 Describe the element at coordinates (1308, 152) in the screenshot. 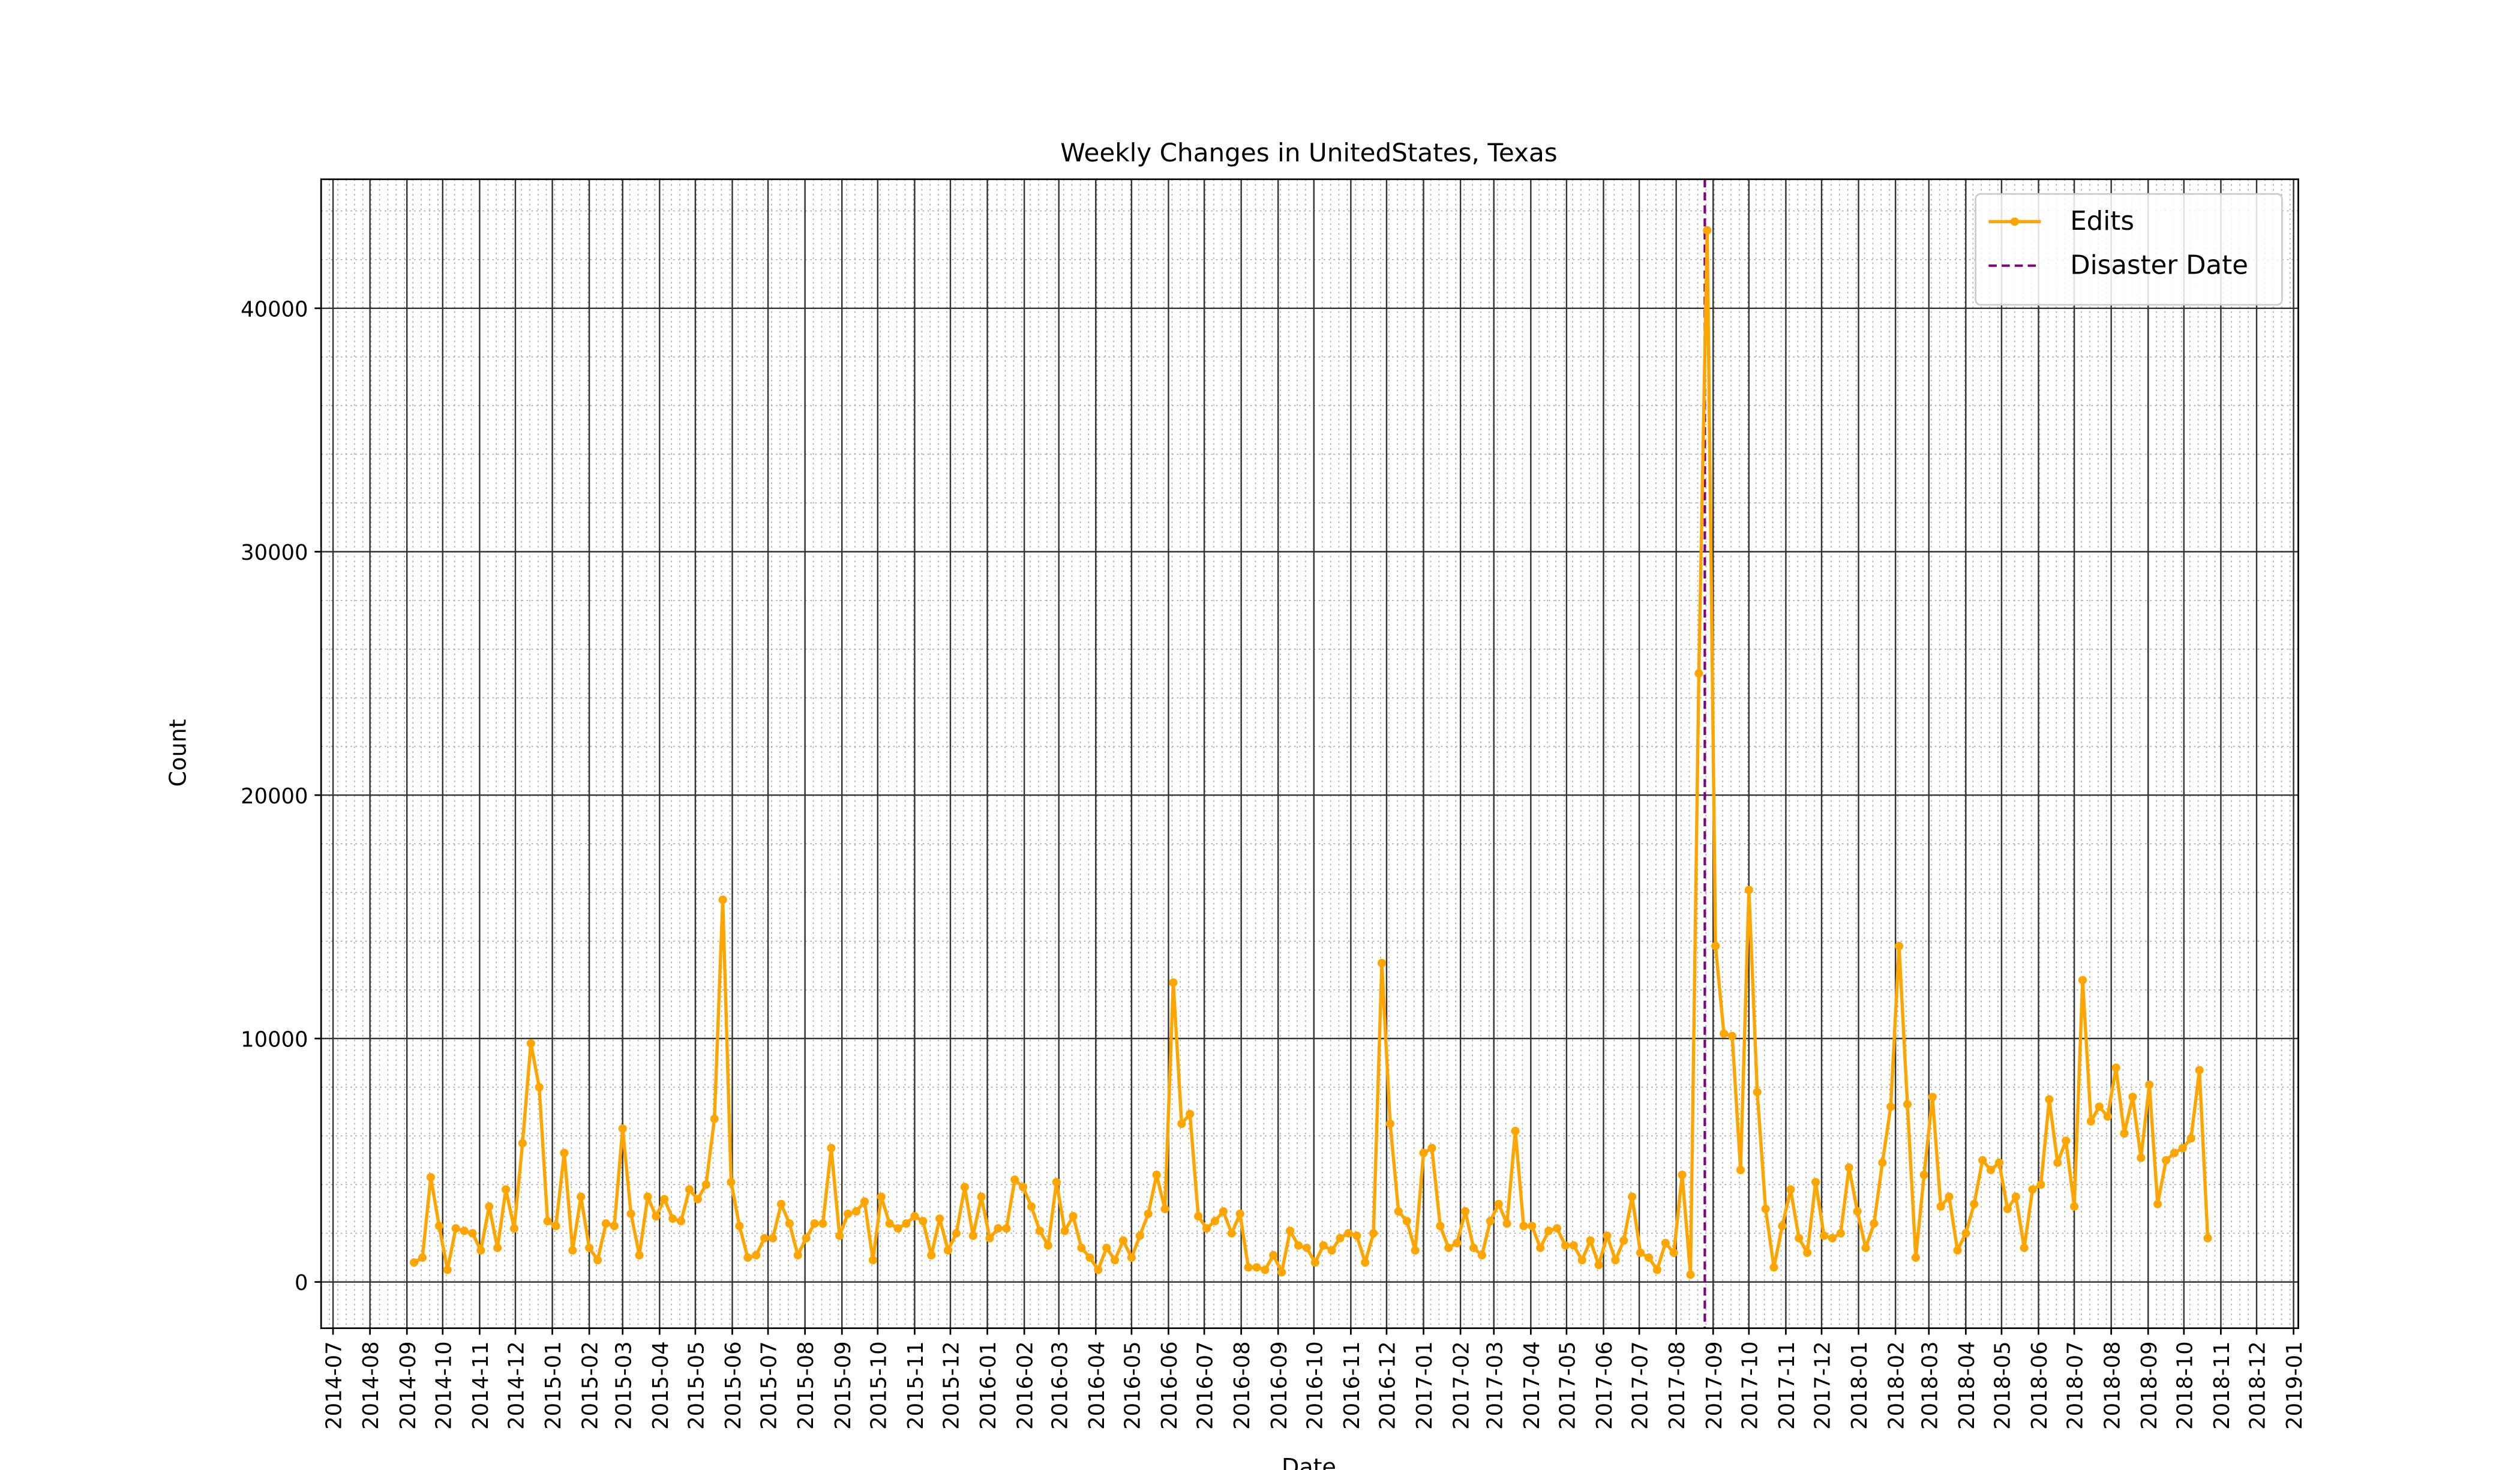

I see `chart-title: Weekly Changes in UnitedStates, Texas` at that location.